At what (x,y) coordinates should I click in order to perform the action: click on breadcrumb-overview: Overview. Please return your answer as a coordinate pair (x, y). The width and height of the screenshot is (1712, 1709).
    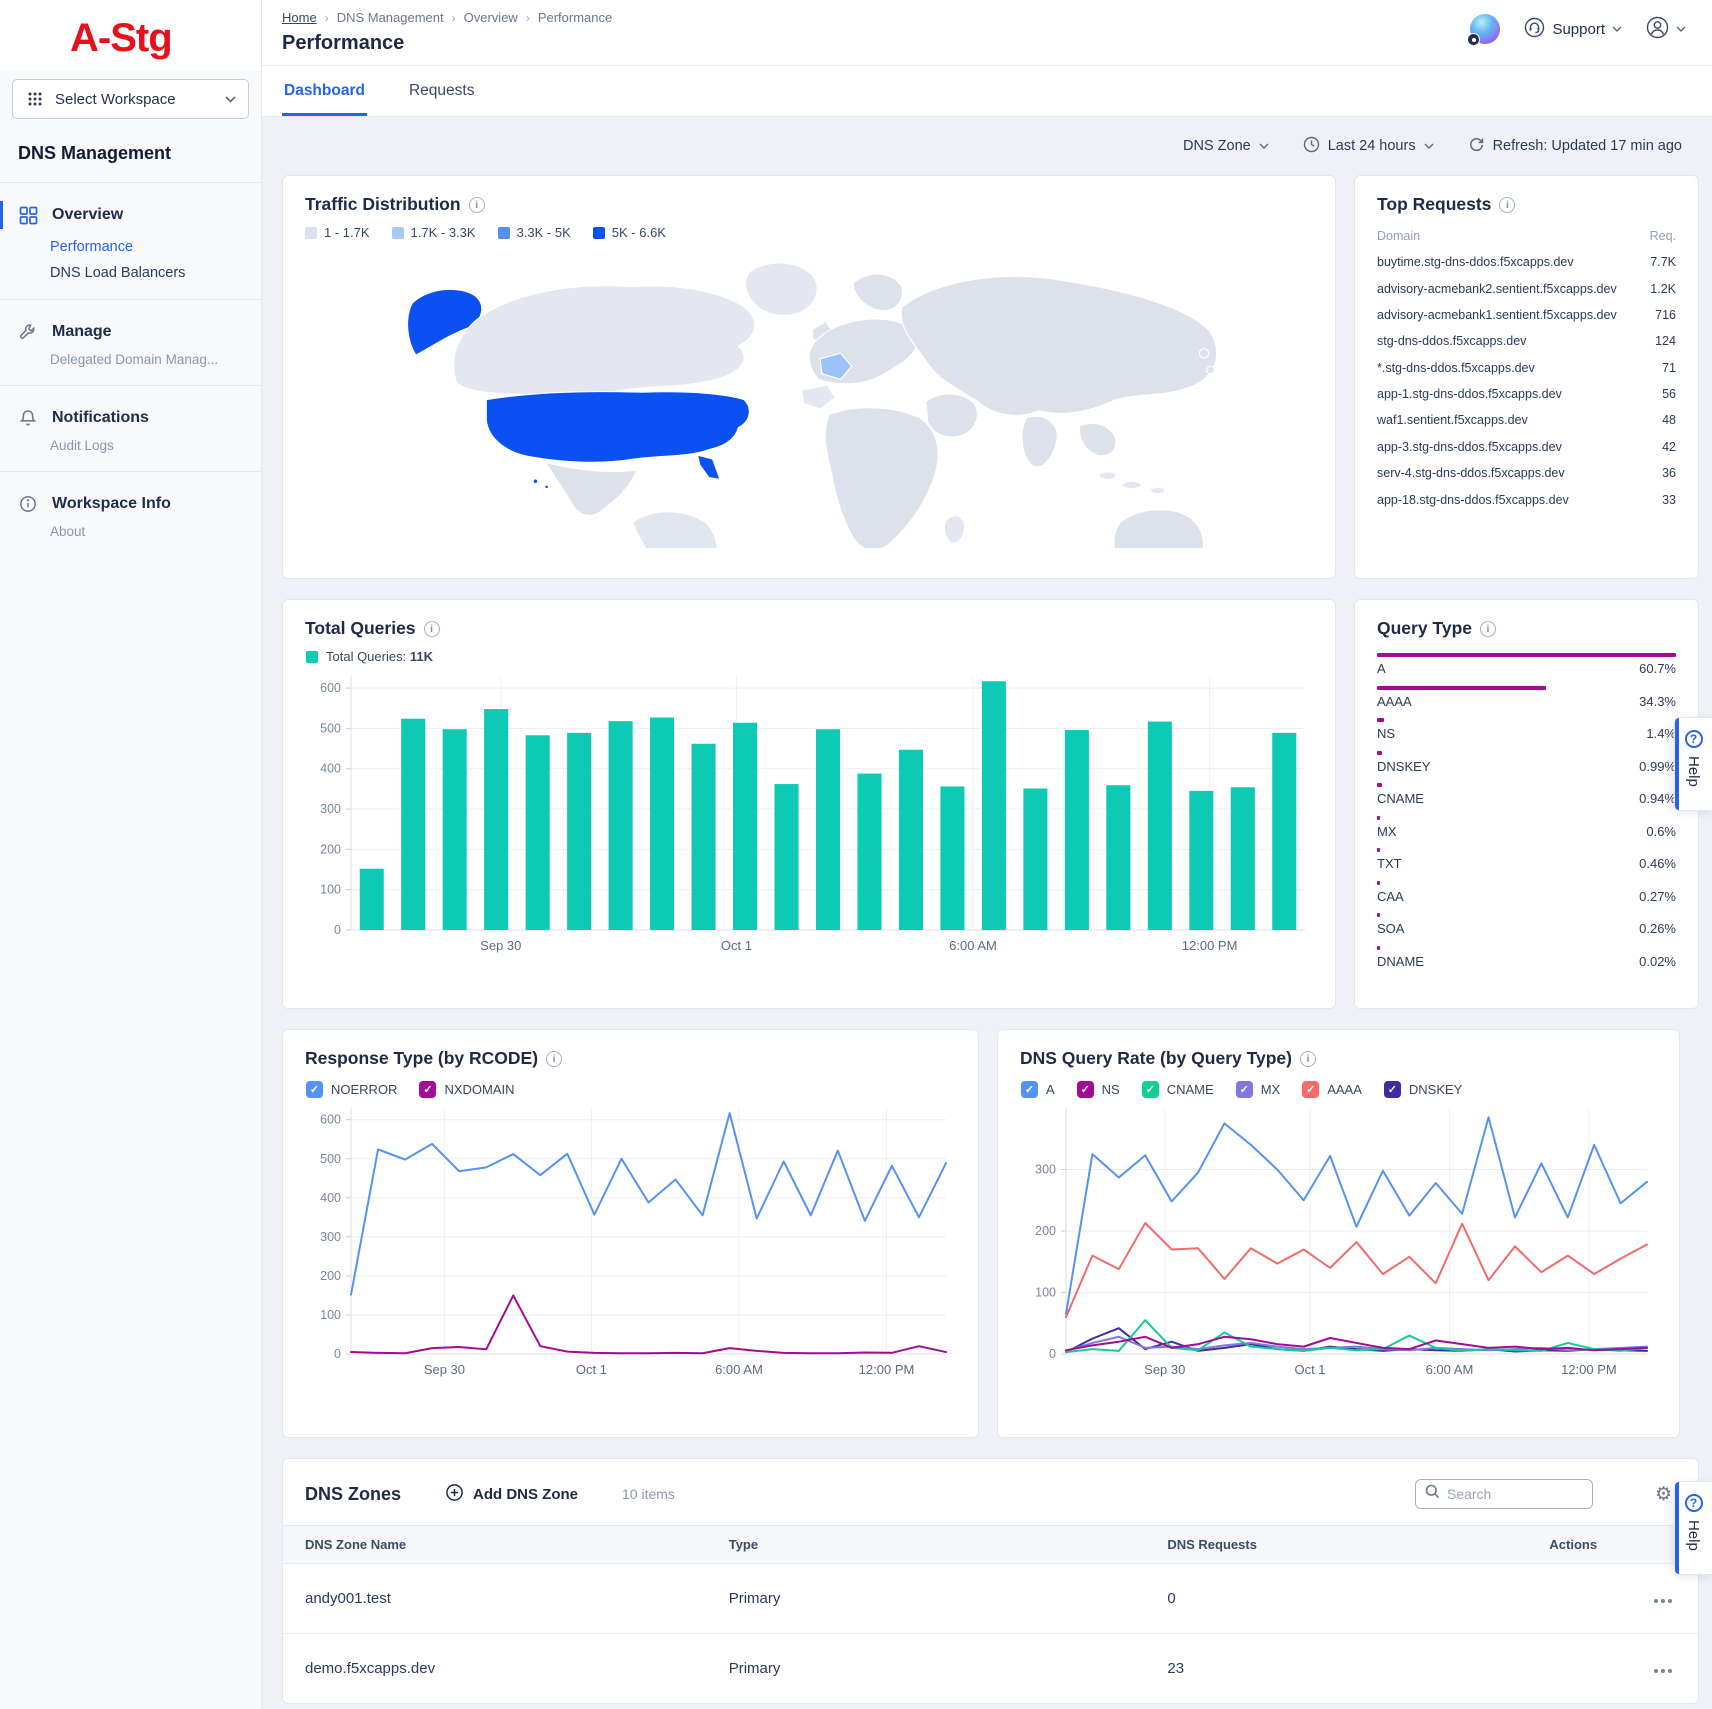
    Looking at the image, I should click on (490, 17).